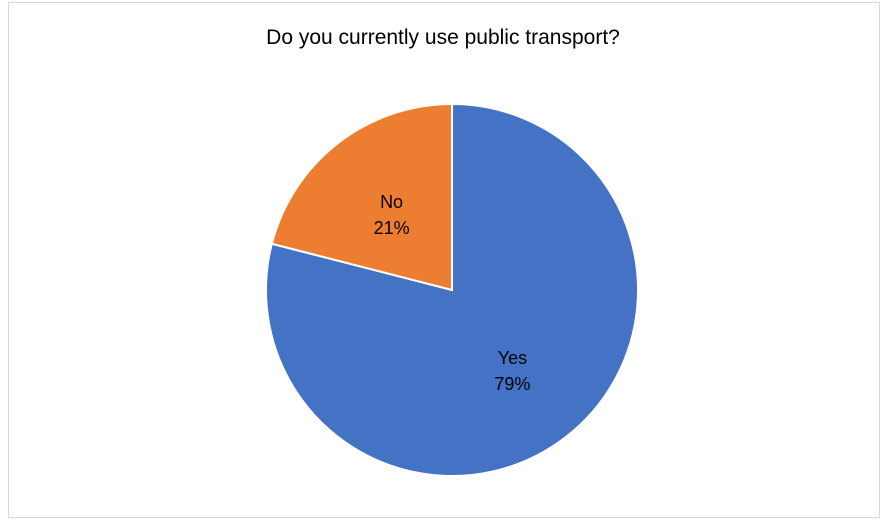  What do you see at coordinates (512, 358) in the screenshot?
I see `category-label: Yes` at bounding box center [512, 358].